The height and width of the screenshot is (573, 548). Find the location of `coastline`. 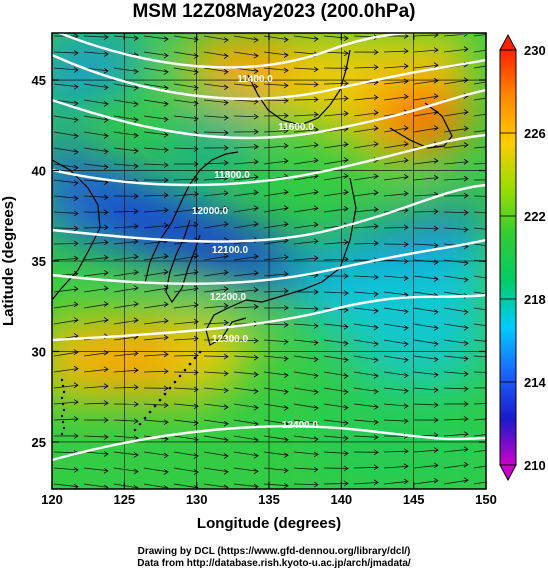

coastline is located at coordinates (421, 125).